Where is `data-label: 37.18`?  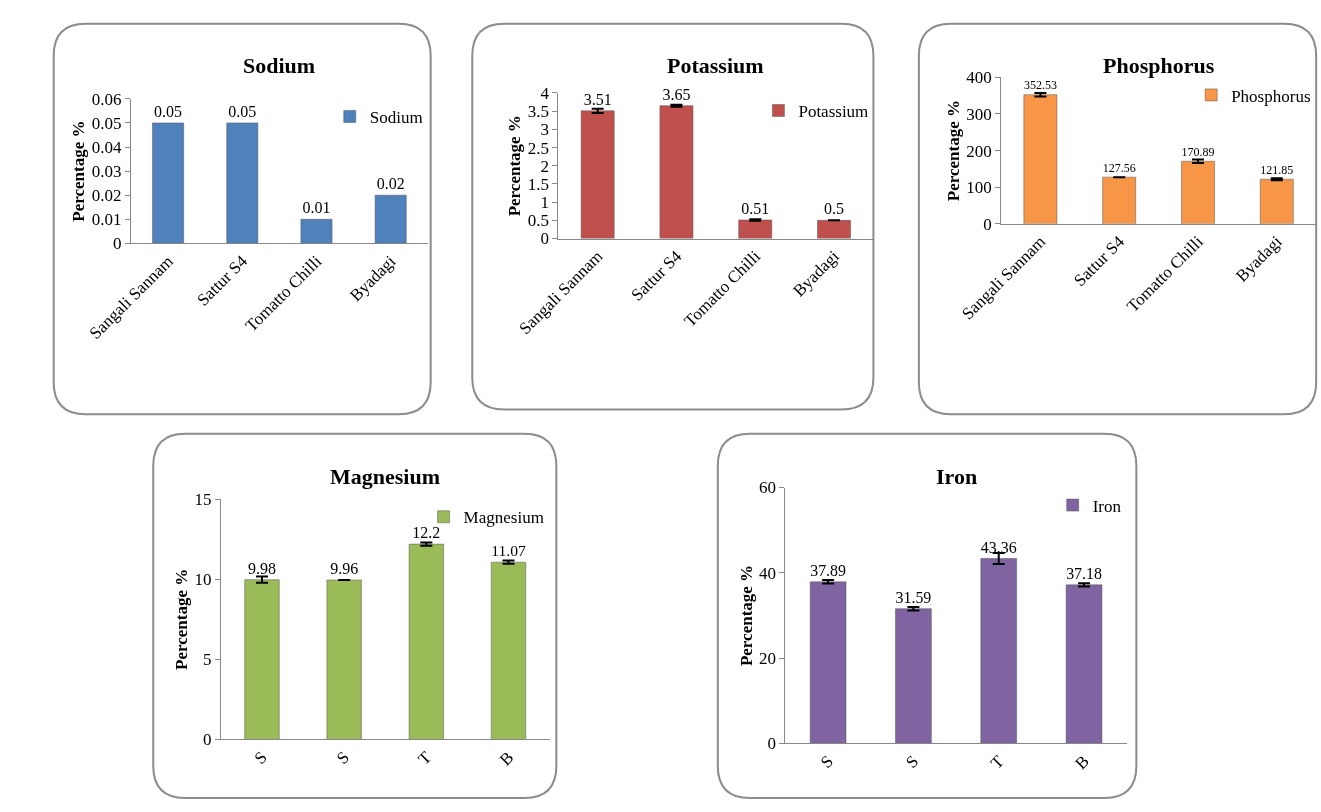 data-label: 37.18 is located at coordinates (1084, 573).